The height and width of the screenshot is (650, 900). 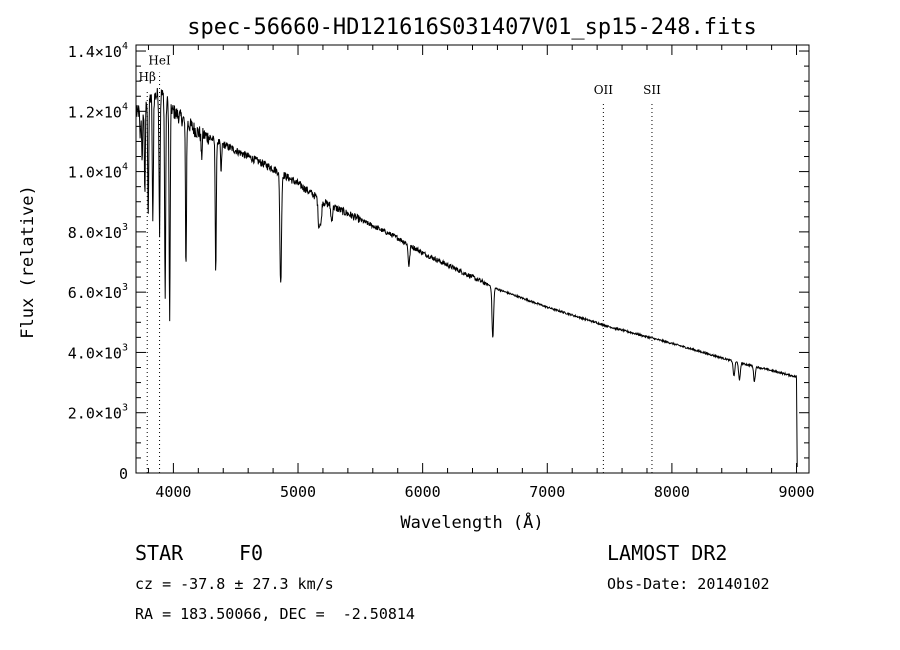 I want to click on y-tick-mantissa: 8.0×10, so click(x=95, y=233).